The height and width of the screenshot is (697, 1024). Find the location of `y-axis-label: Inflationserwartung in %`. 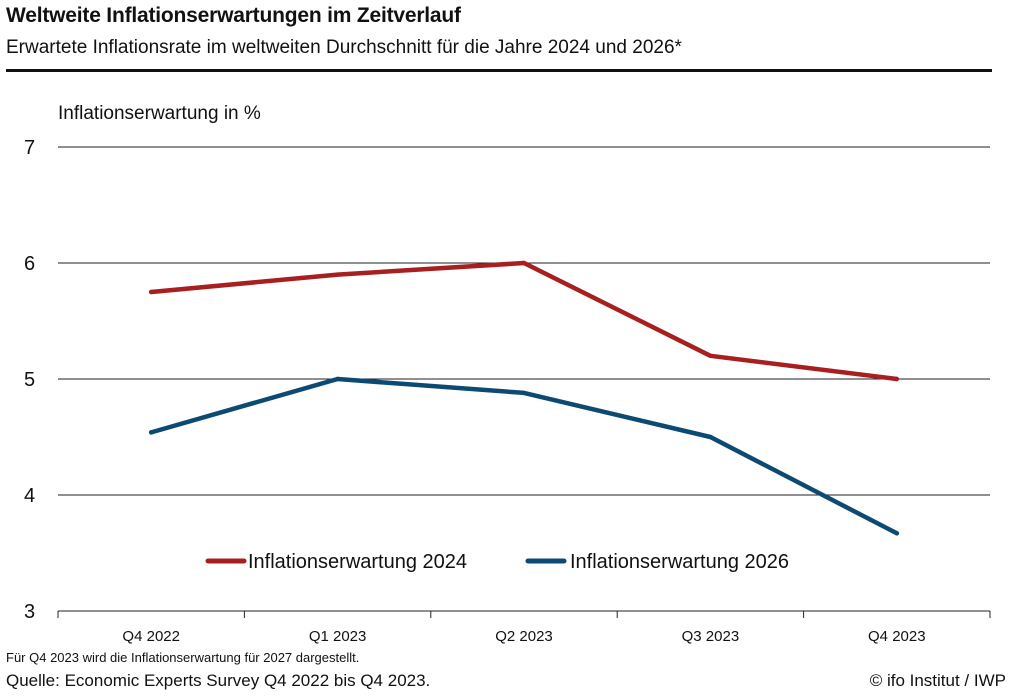

y-axis-label: Inflationserwartung in % is located at coordinates (159, 113).